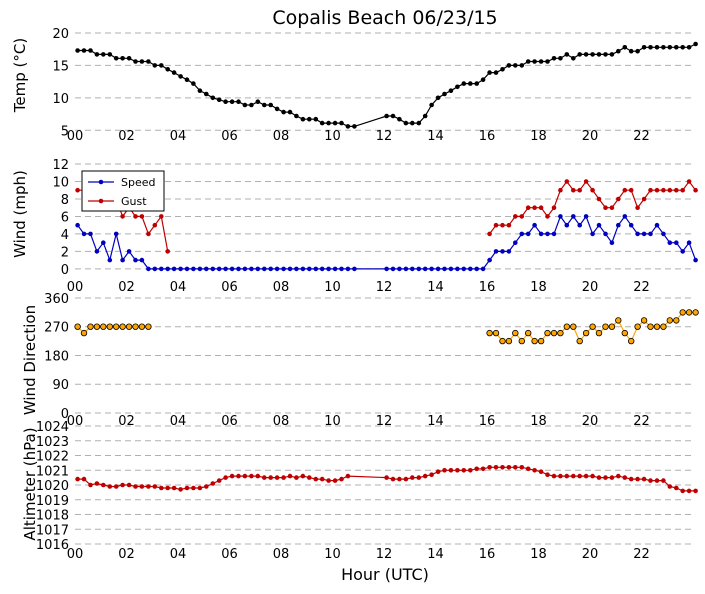 Image resolution: width=705 pixels, height=594 pixels. I want to click on y-tick-label: 1022, so click(52, 457).